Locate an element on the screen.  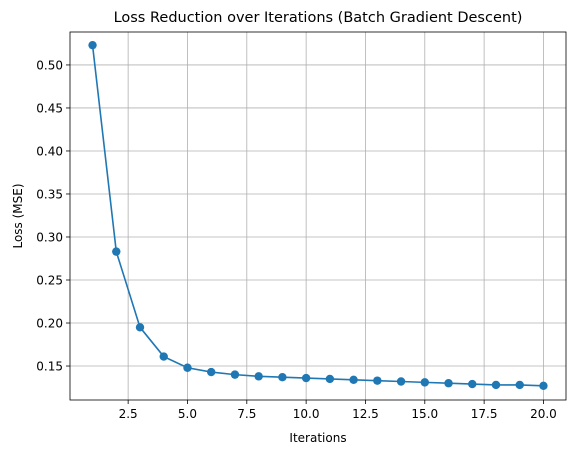
x-tick-label: 17.5 is located at coordinates (484, 414).